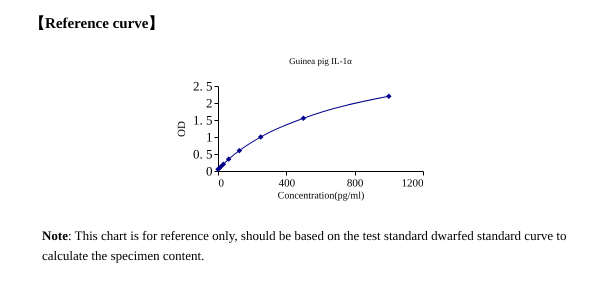 The image size is (600, 282). I want to click on y-axis-title: OD, so click(182, 129).